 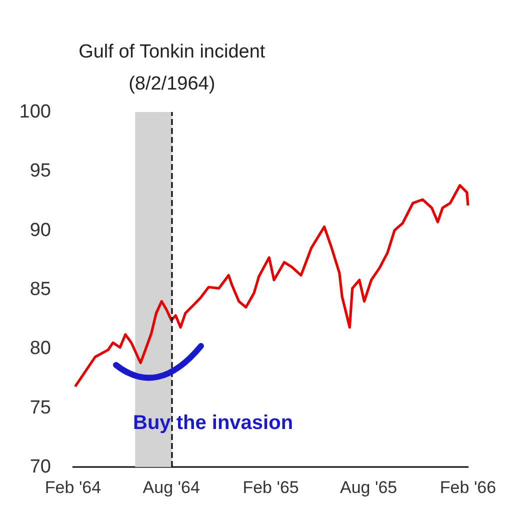 What do you see at coordinates (40, 230) in the screenshot?
I see `y-tick-label: 90` at bounding box center [40, 230].